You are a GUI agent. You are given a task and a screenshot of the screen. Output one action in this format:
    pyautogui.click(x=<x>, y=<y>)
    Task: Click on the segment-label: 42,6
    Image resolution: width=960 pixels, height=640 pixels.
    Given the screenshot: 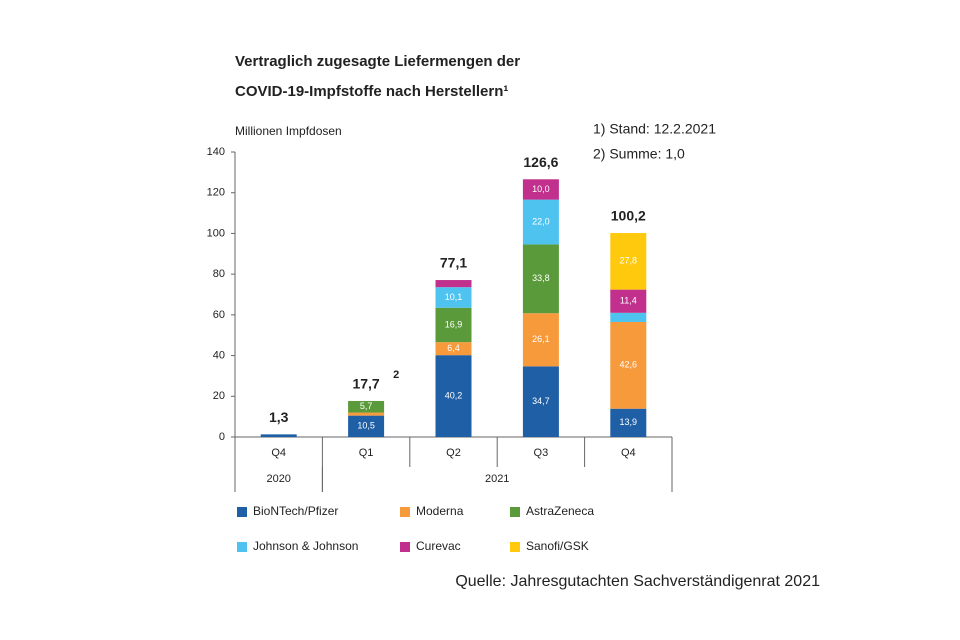 What is the action you would take?
    pyautogui.click(x=629, y=365)
    